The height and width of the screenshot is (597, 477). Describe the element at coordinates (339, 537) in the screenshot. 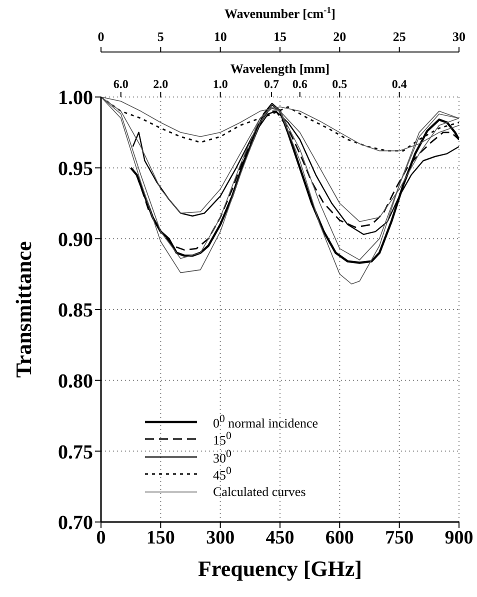

I see `x-tick-label: 600` at that location.